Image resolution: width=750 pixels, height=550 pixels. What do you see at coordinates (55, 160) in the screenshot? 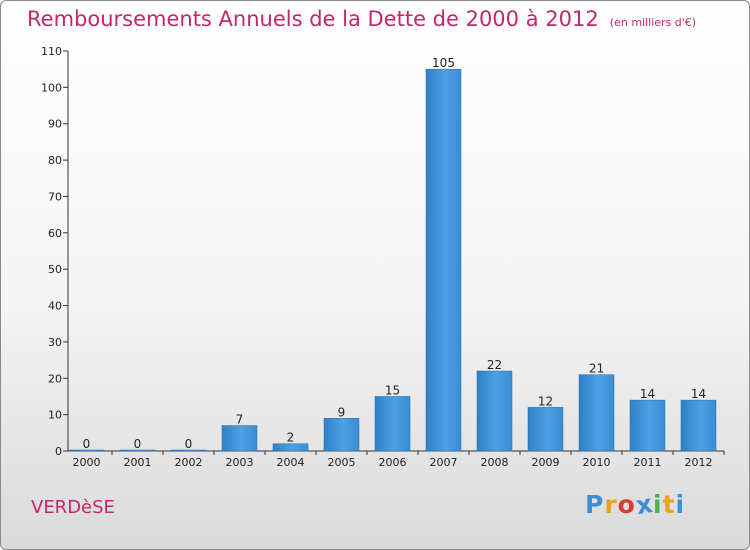
I see `y-tick-label: 80` at bounding box center [55, 160].